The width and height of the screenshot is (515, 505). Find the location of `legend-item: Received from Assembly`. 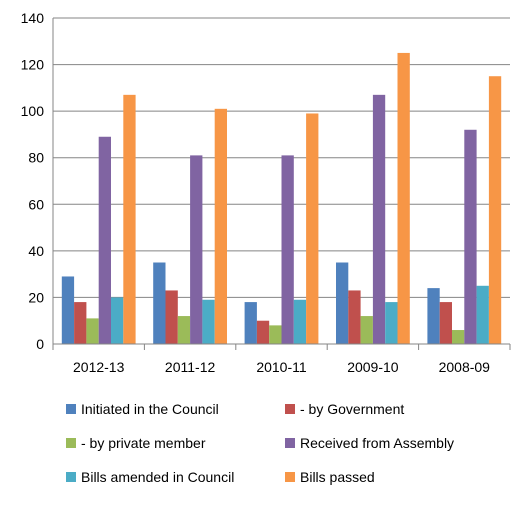

legend-item: Received from Assembly is located at coordinates (390, 443).